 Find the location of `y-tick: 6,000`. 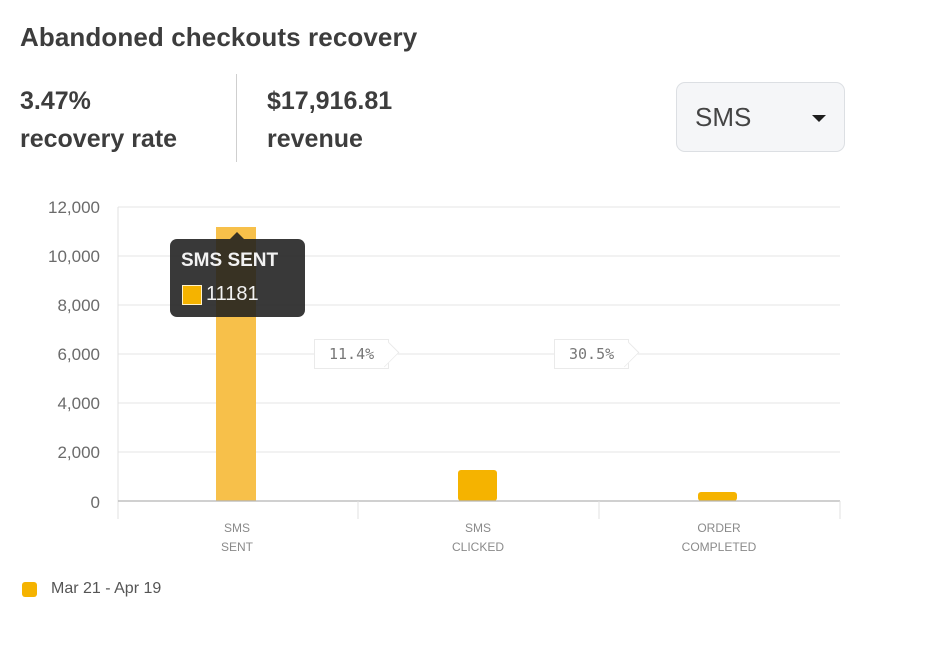

y-tick: 6,000 is located at coordinates (78, 354).